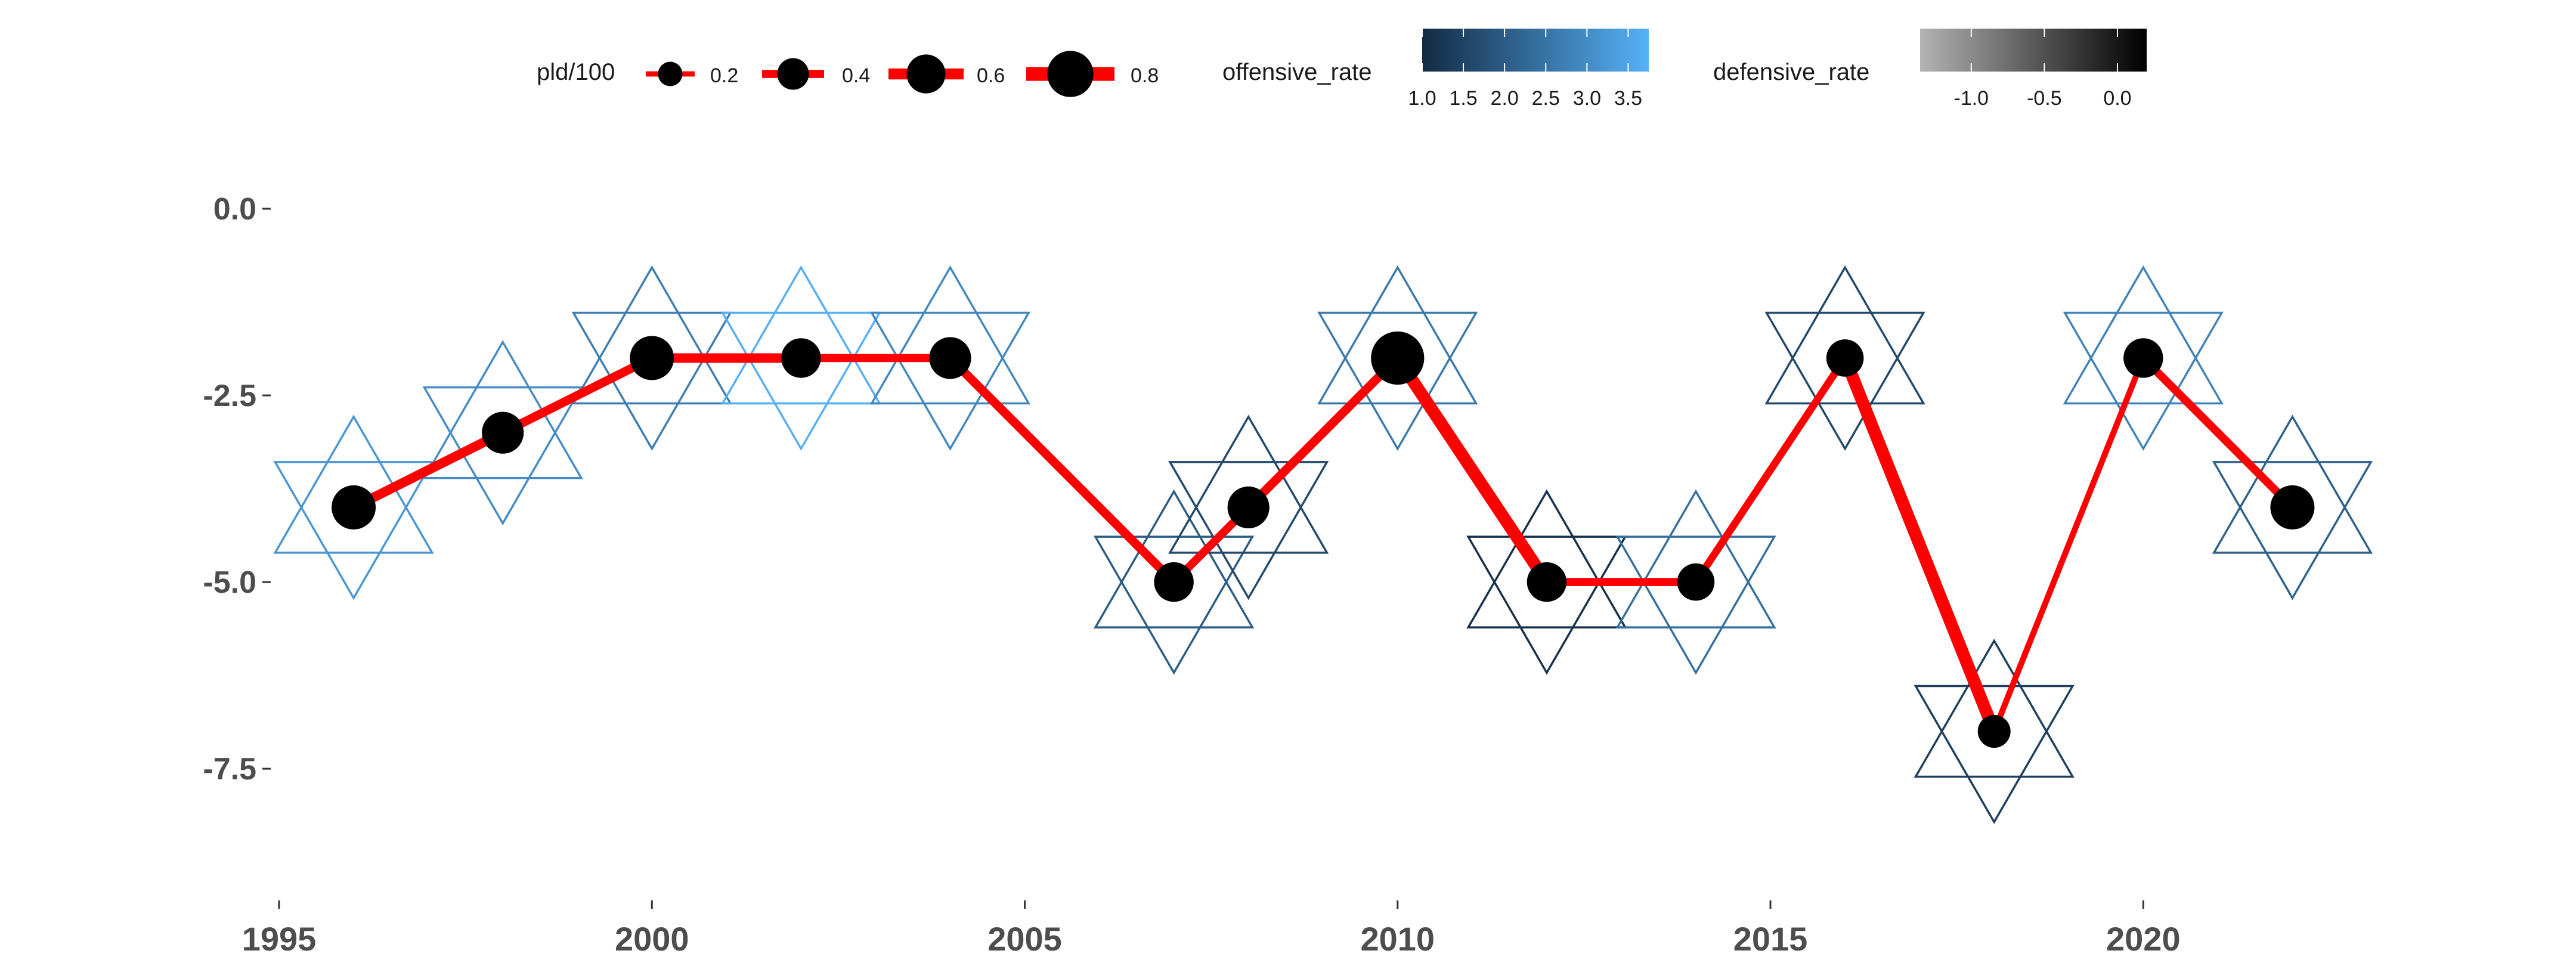  Describe the element at coordinates (1971, 98) in the screenshot. I see `colorbar-tick-label: -1.0` at that location.